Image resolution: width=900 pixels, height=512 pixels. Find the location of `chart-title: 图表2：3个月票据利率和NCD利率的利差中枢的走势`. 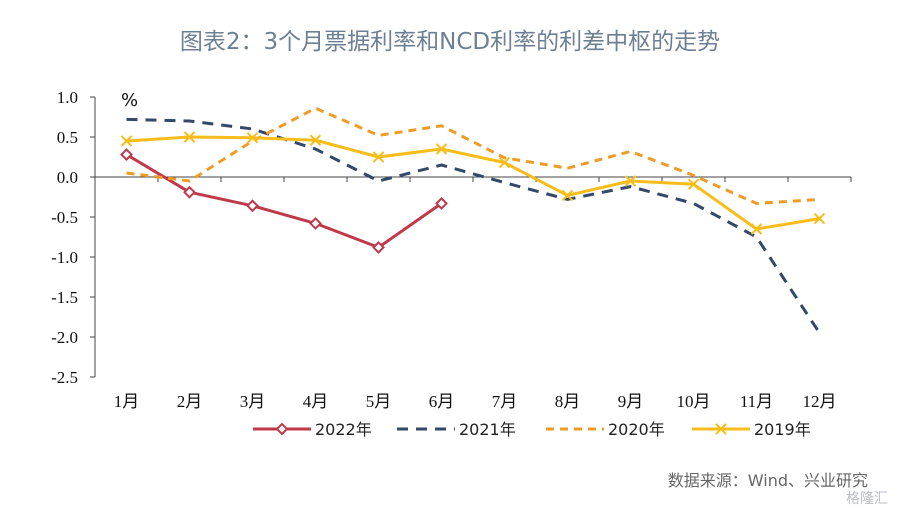

chart-title: 图表2：3个月票据利率和NCD利率的利差中枢的走势 is located at coordinates (450, 42).